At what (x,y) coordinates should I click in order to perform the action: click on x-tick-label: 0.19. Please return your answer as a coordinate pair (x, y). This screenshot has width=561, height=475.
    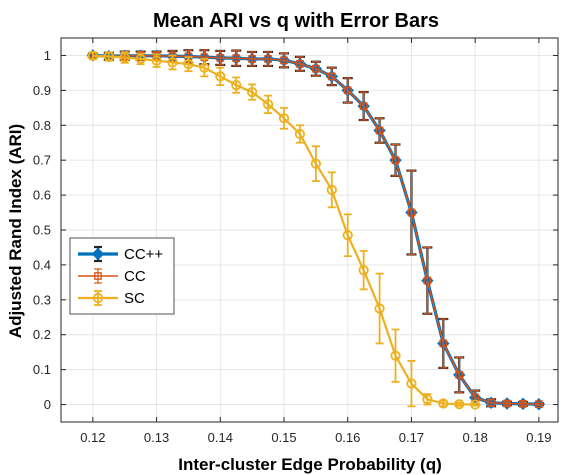
    Looking at the image, I should click on (538, 437).